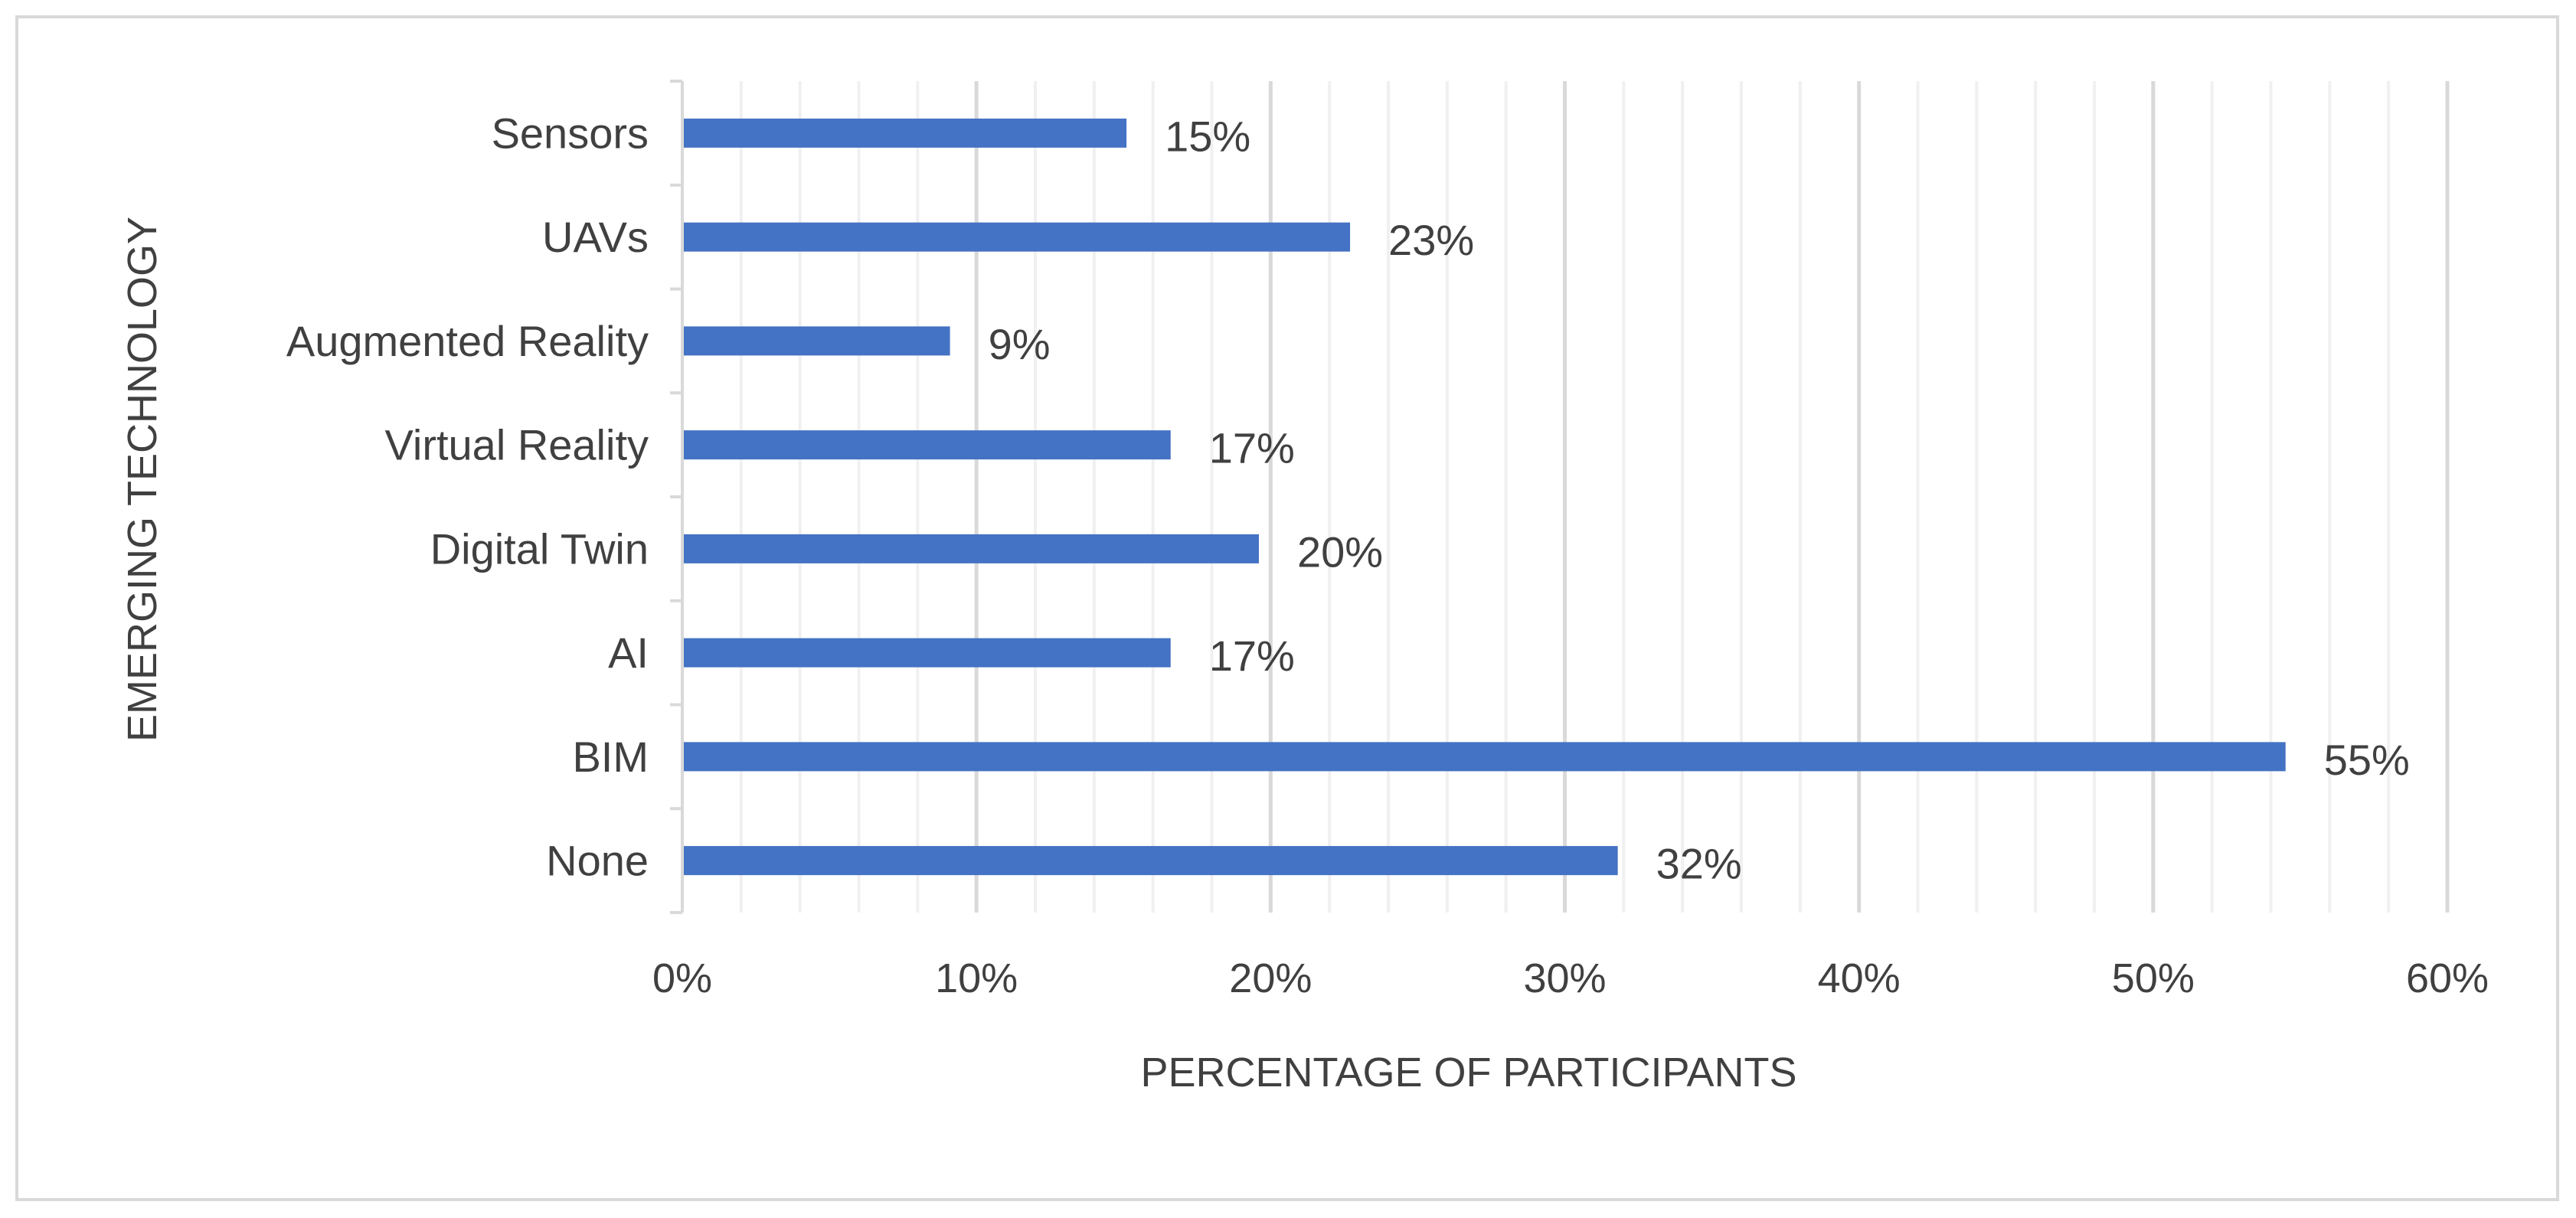 The image size is (2576, 1218). What do you see at coordinates (1485, 757) in the screenshot?
I see `bar-bim` at bounding box center [1485, 757].